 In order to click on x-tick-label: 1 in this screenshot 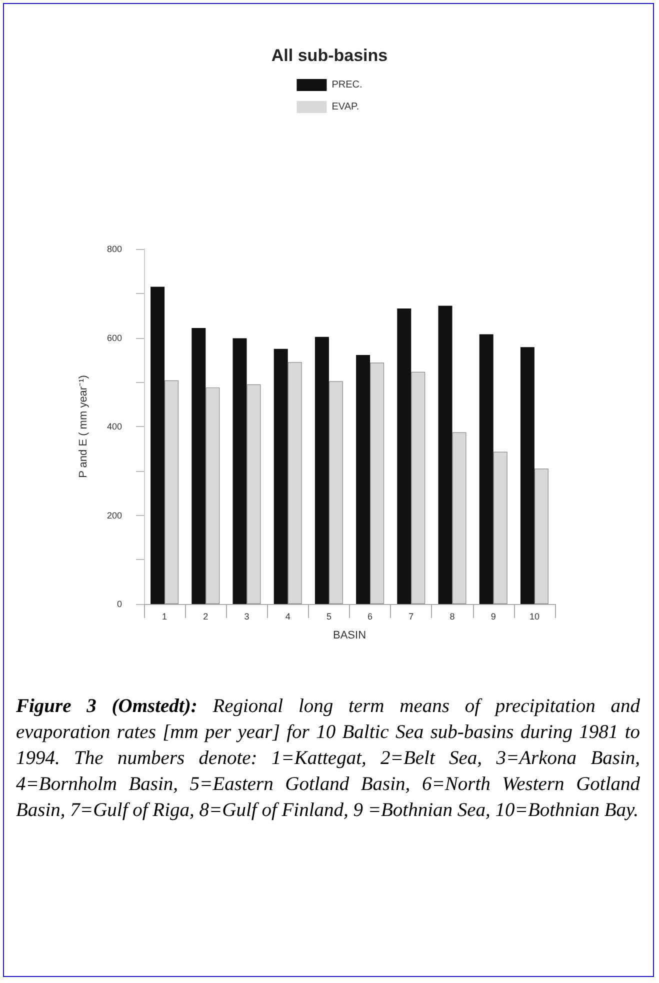, I will do `click(165, 617)`.